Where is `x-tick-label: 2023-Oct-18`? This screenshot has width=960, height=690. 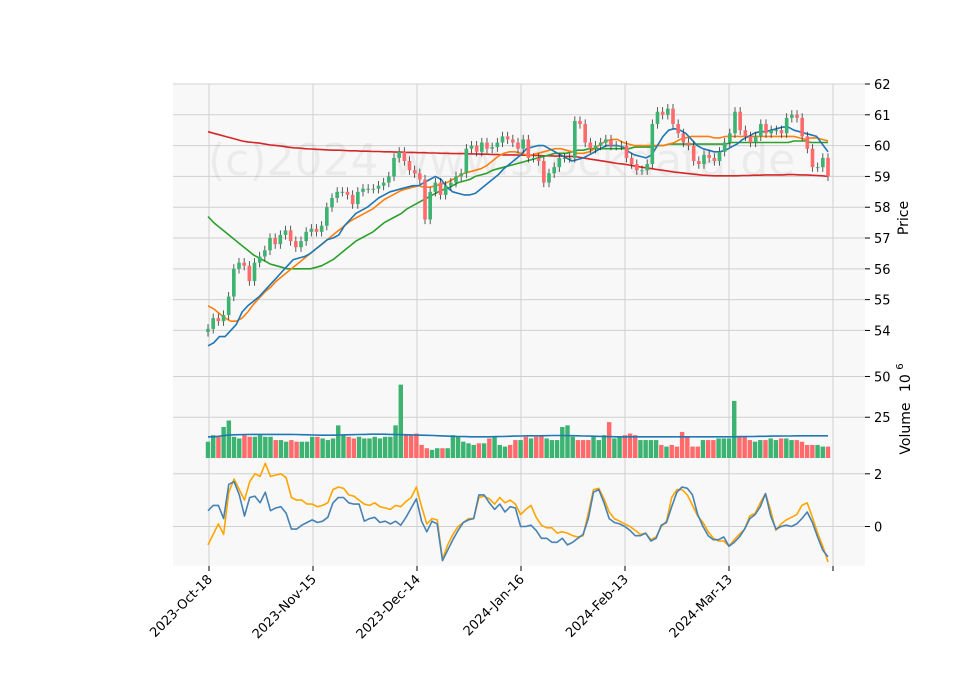
x-tick-label: 2023-Oct-18 is located at coordinates (181, 606).